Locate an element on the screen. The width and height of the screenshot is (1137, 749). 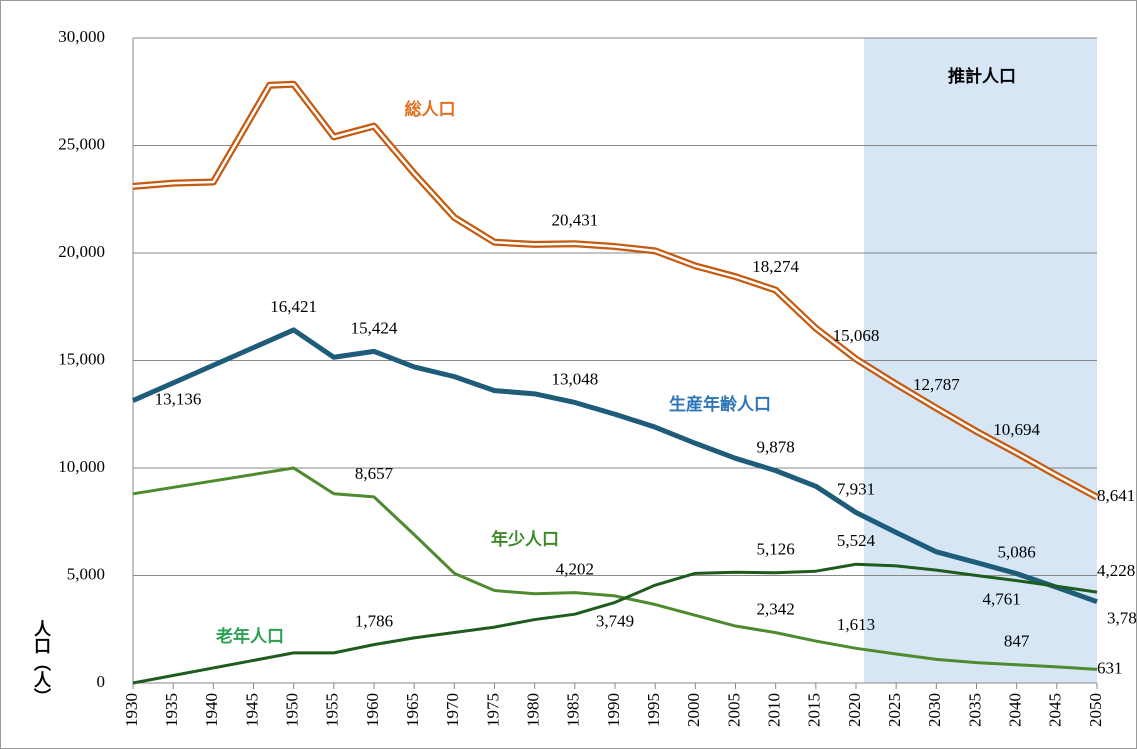
x-tick-label: 2015 is located at coordinates (814, 710).